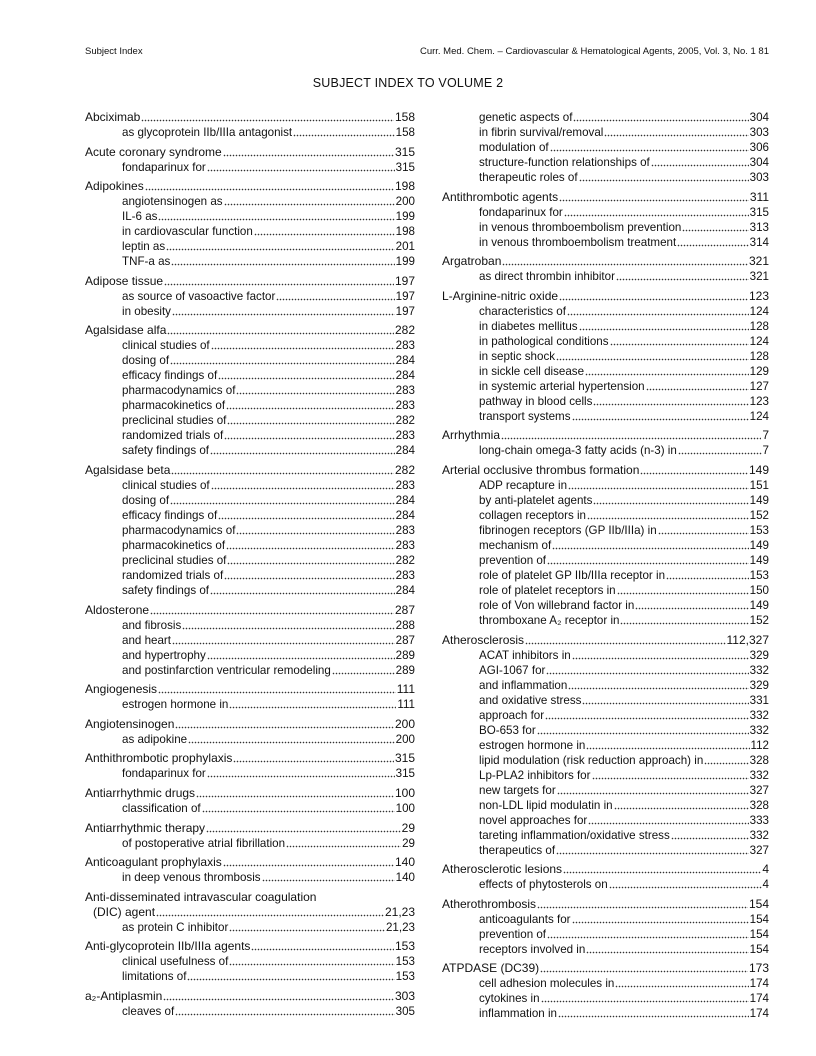 This screenshot has height=1056, width=816. What do you see at coordinates (404, 186) in the screenshot?
I see `page-numbers: 198` at bounding box center [404, 186].